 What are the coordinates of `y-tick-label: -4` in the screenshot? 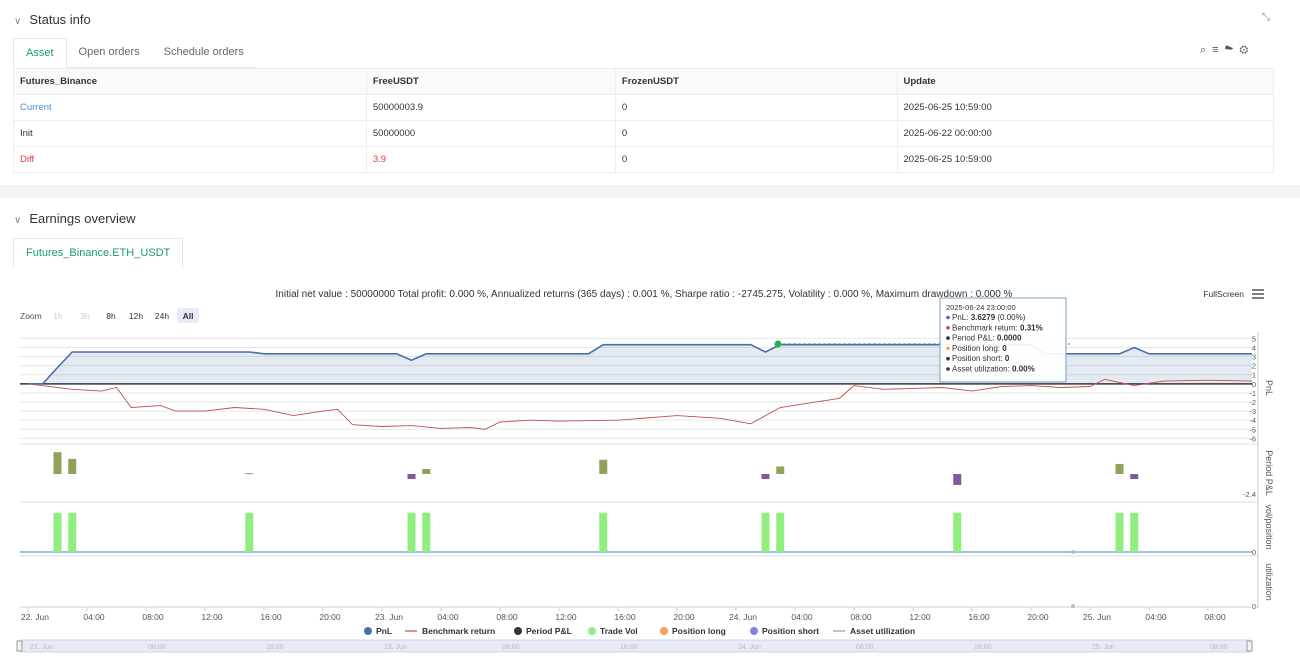 It's located at (1252, 420).